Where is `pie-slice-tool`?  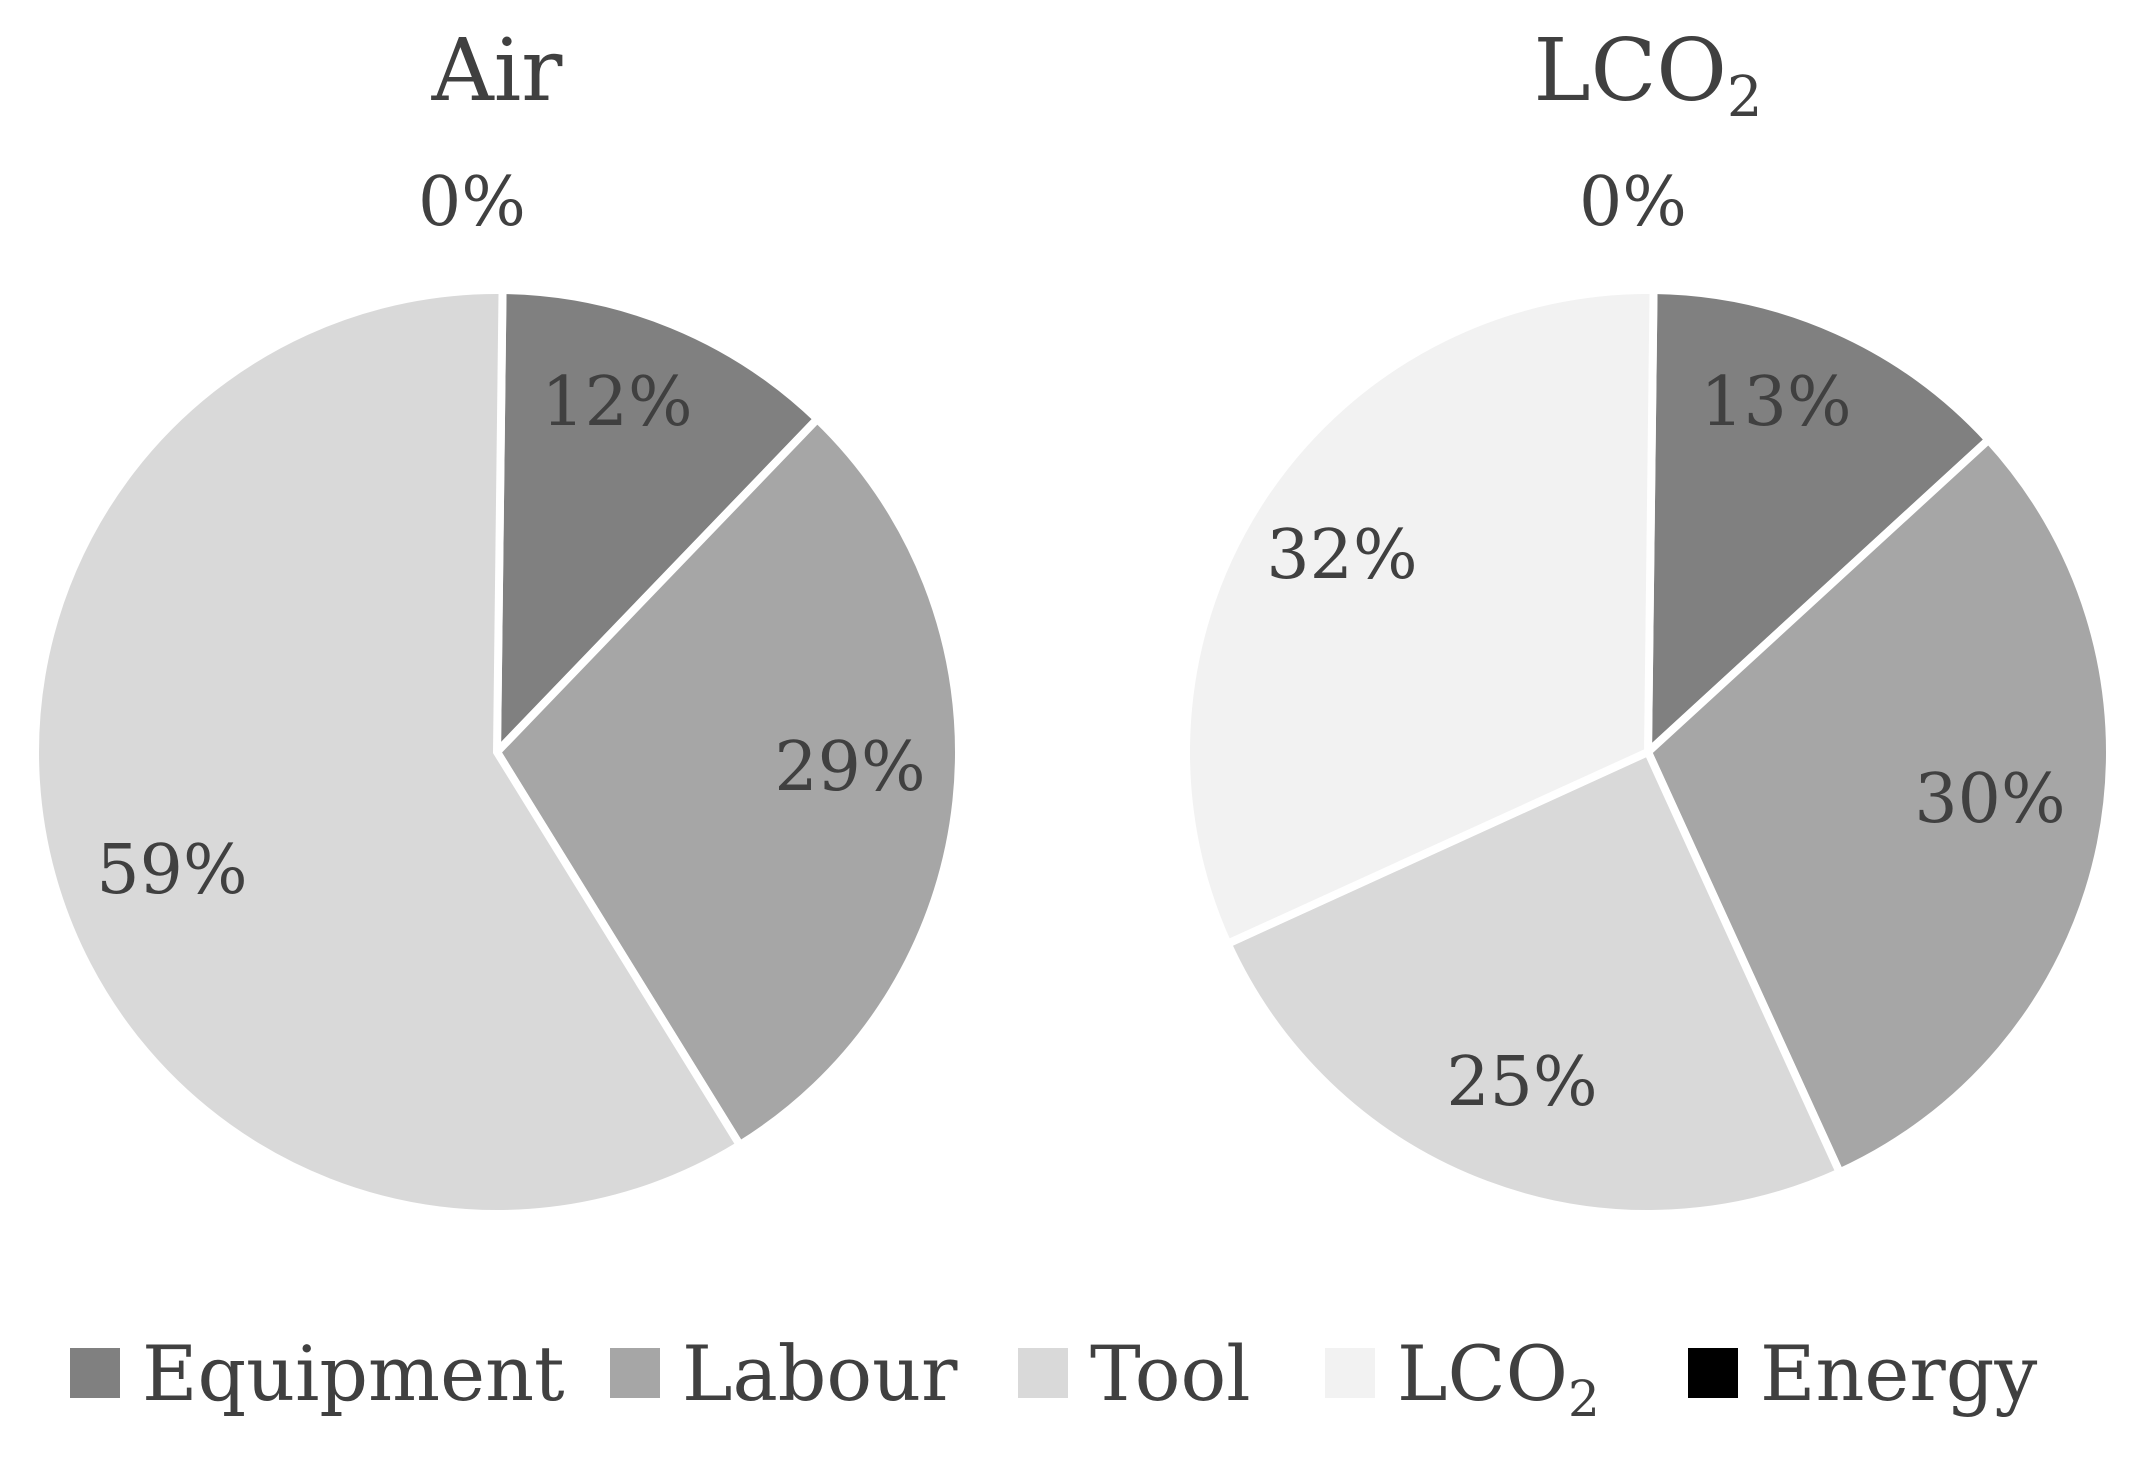 pie-slice-tool is located at coordinates (1533, 982).